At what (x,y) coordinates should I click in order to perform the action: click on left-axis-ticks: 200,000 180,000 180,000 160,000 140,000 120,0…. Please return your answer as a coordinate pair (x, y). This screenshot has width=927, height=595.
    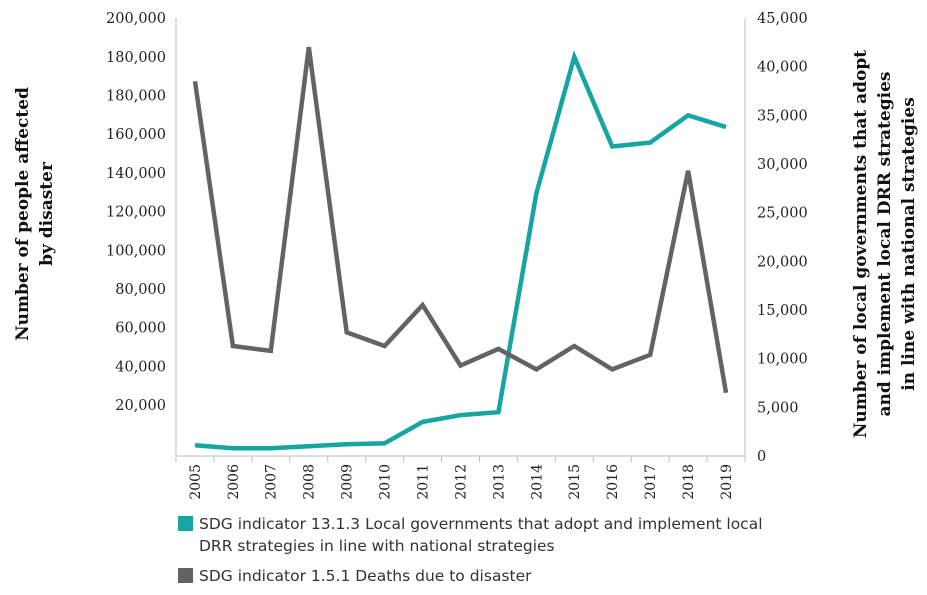
    Looking at the image, I should click on (136, 212).